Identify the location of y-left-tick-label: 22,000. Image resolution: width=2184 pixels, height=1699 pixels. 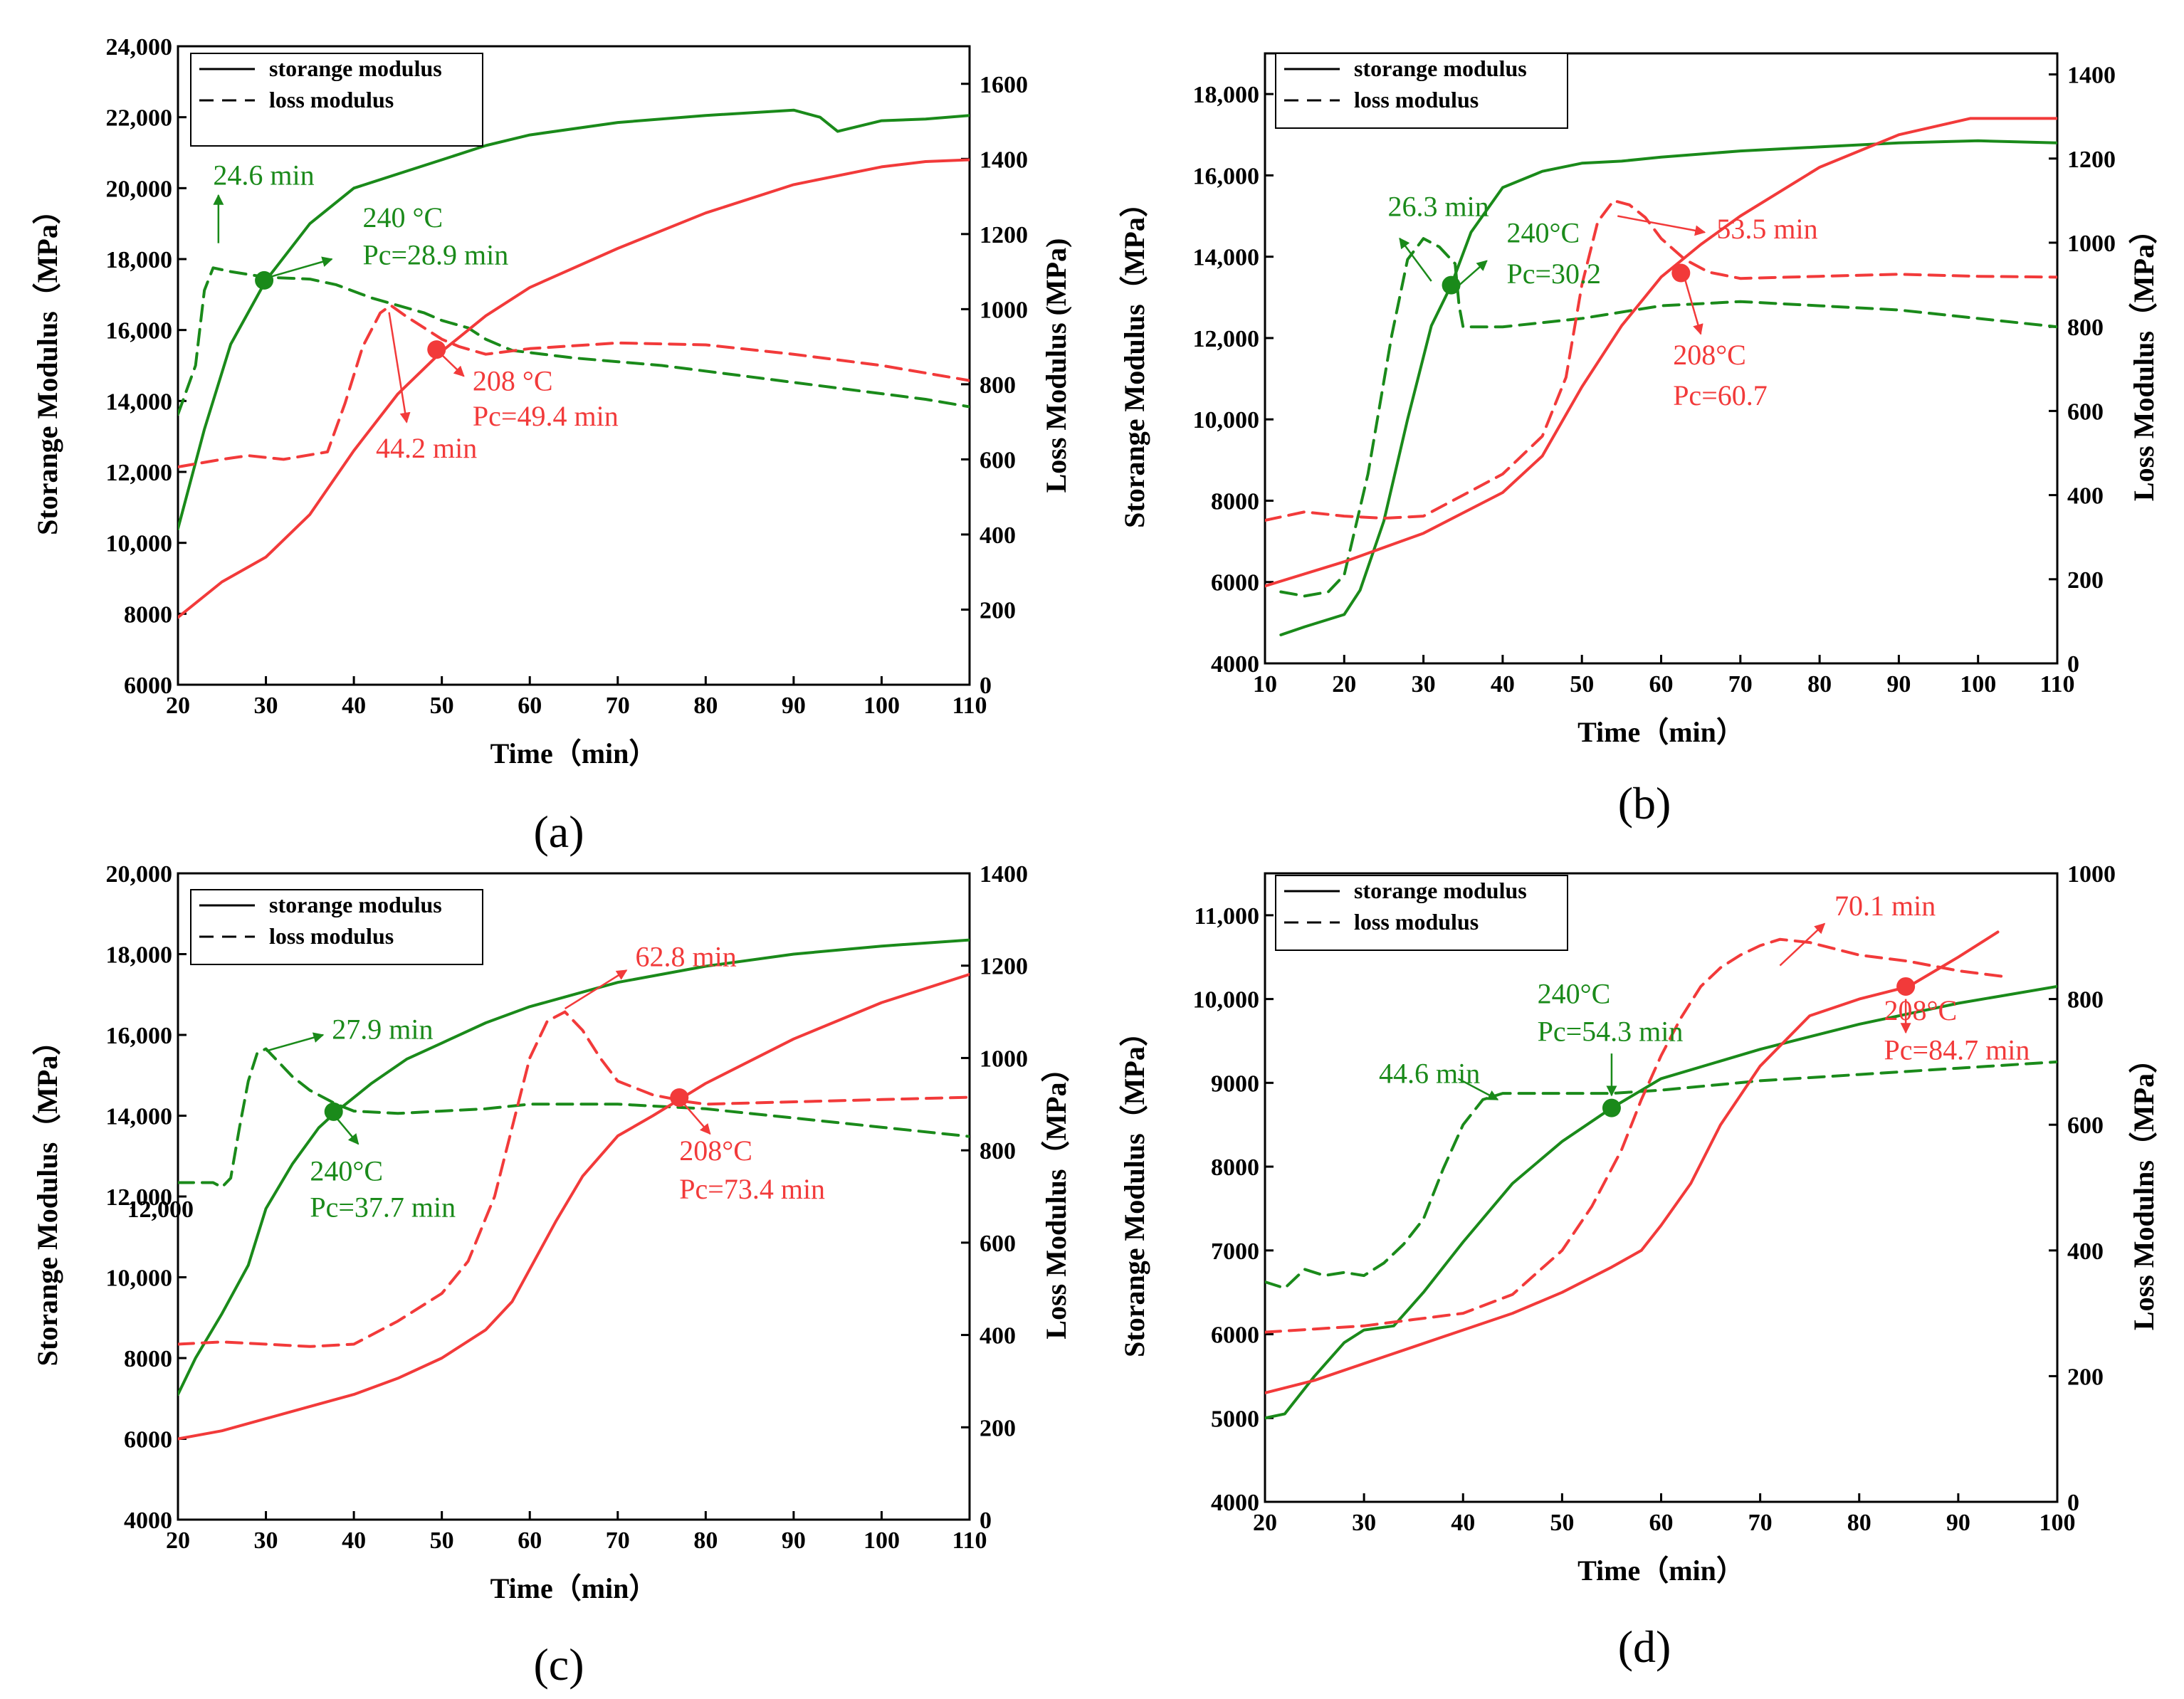
(139, 118).